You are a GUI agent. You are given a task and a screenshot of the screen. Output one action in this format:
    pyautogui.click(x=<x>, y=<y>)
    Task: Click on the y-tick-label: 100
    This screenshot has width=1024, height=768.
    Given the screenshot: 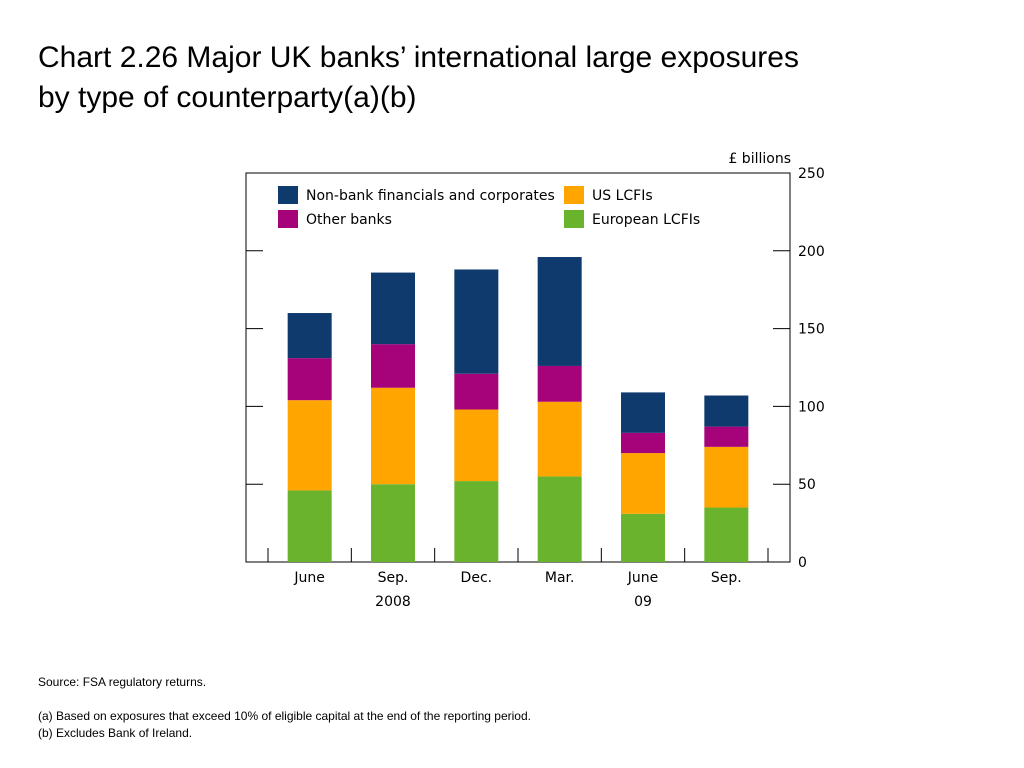 What is the action you would take?
    pyautogui.click(x=811, y=407)
    